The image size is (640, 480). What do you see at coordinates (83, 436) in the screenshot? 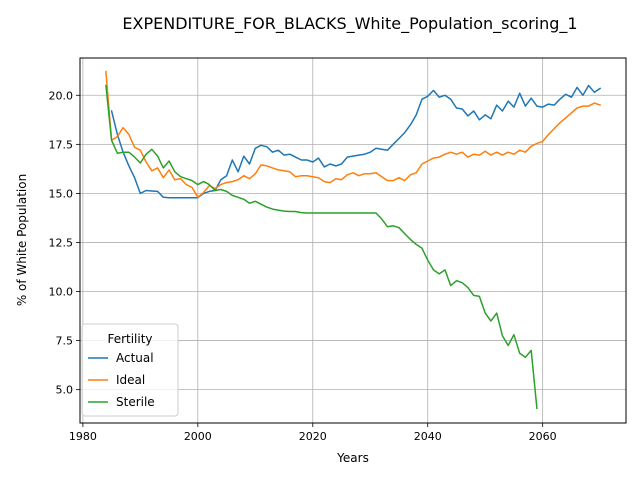
I see `x-tick-label: 1980` at bounding box center [83, 436].